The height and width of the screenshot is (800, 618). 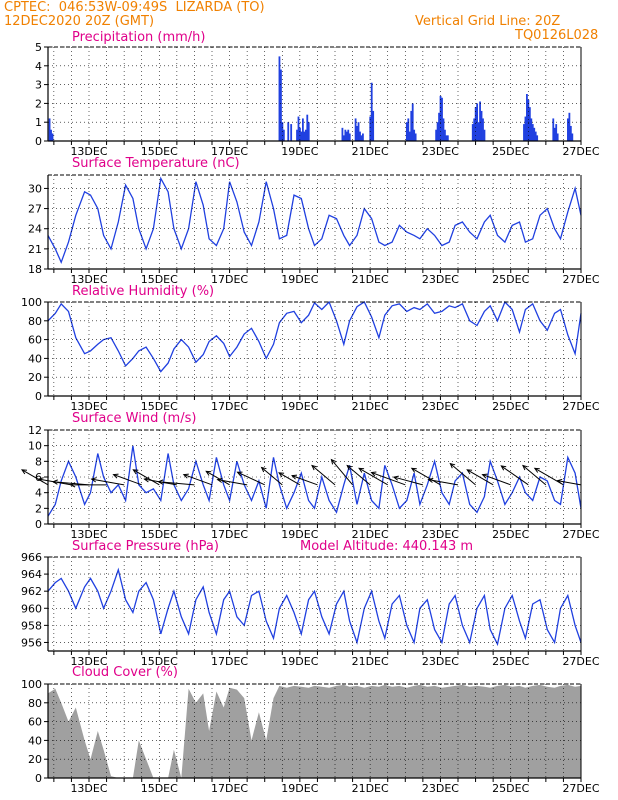 I want to click on wind-x-tick-label: 19DEC, so click(x=299, y=534).